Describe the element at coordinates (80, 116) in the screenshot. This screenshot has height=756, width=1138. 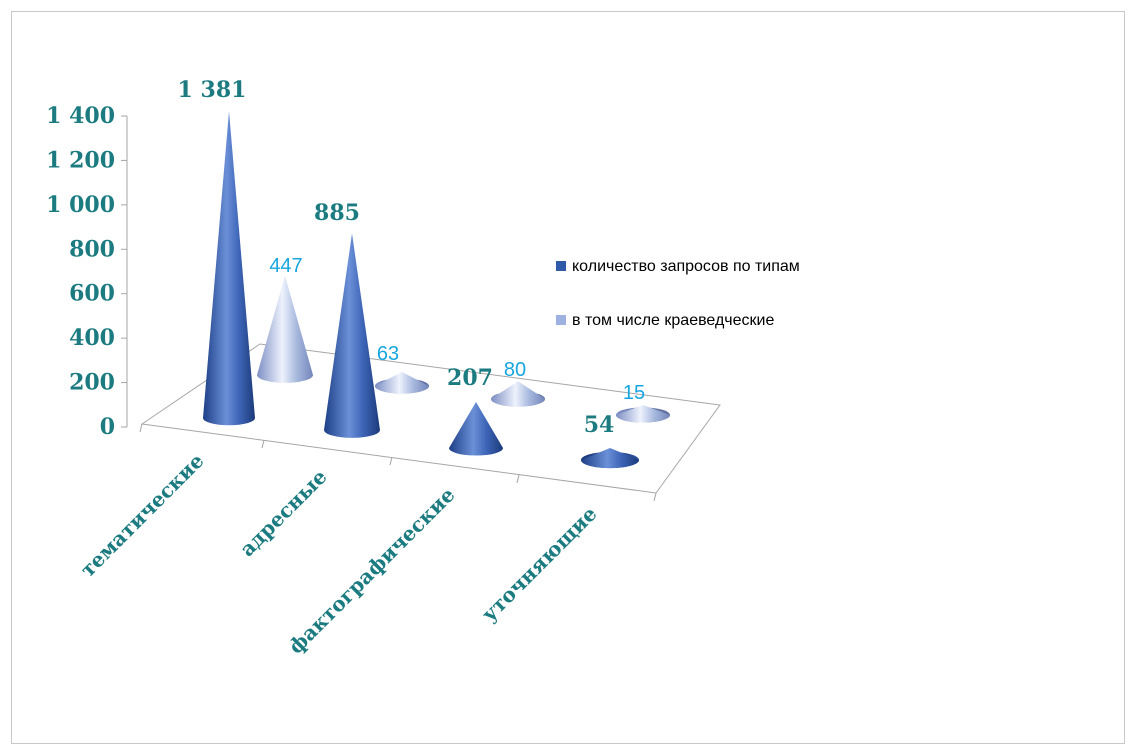
I see `y-tick-label: 1 400` at that location.